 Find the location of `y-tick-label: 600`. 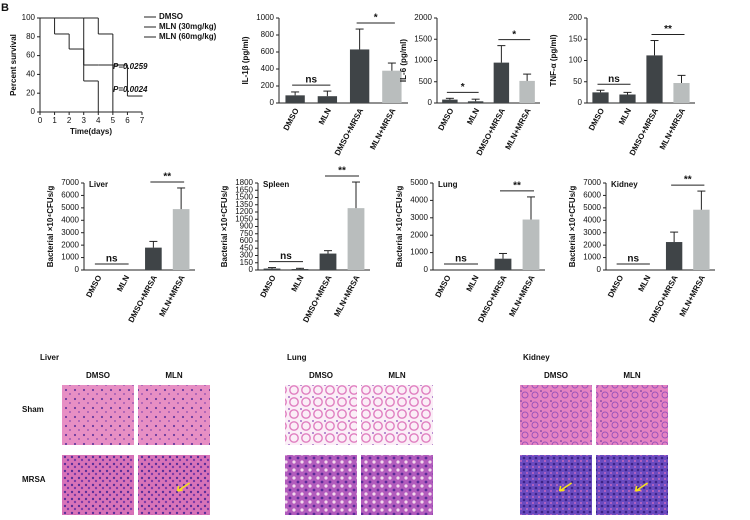

y-tick-label: 600 is located at coordinates (247, 240).